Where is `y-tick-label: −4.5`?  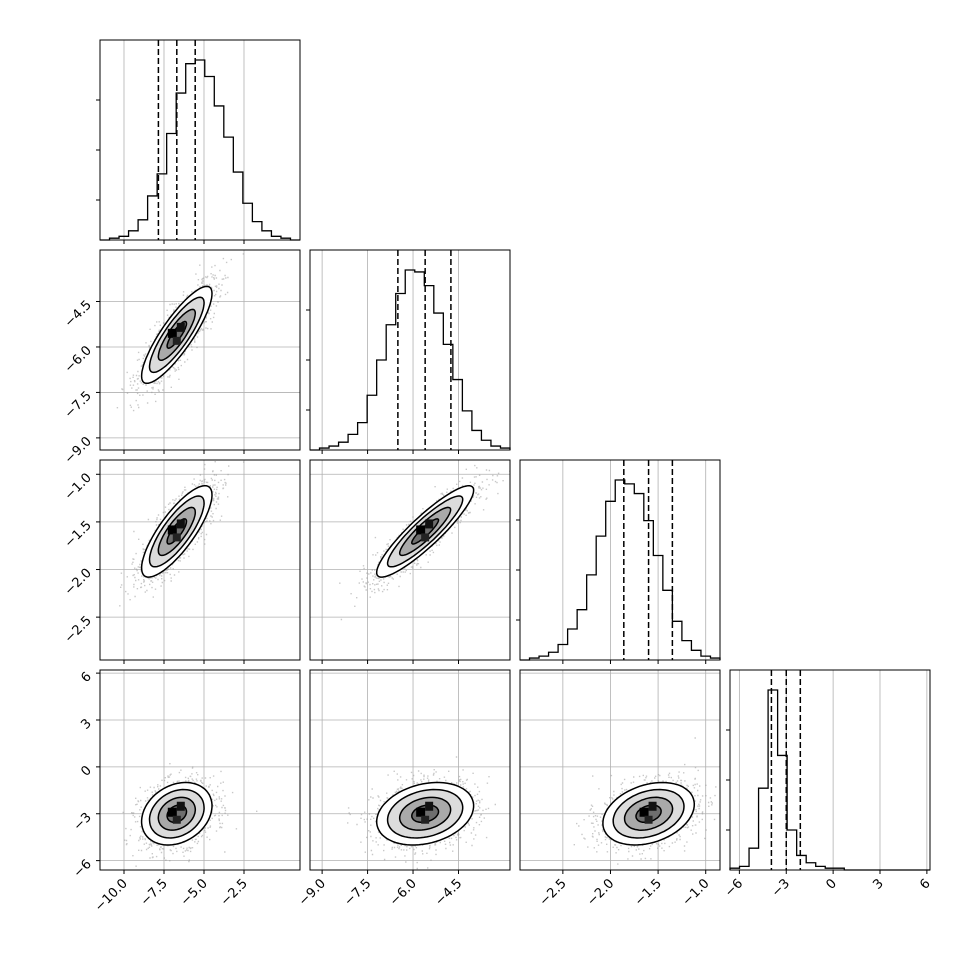
y-tick-label: −4.5 is located at coordinates (78, 314).